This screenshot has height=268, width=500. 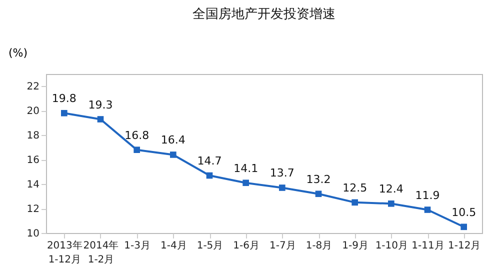 I want to click on x-tick-label: 1-3月, so click(x=137, y=246).